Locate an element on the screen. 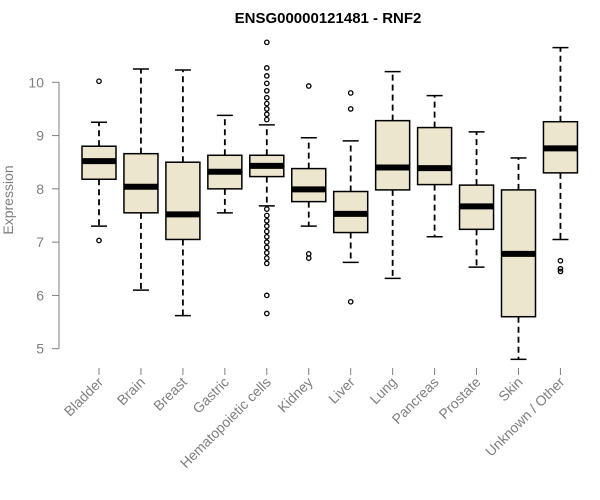 The width and height of the screenshot is (600, 500). y-tick-label: 5 is located at coordinates (40, 349).